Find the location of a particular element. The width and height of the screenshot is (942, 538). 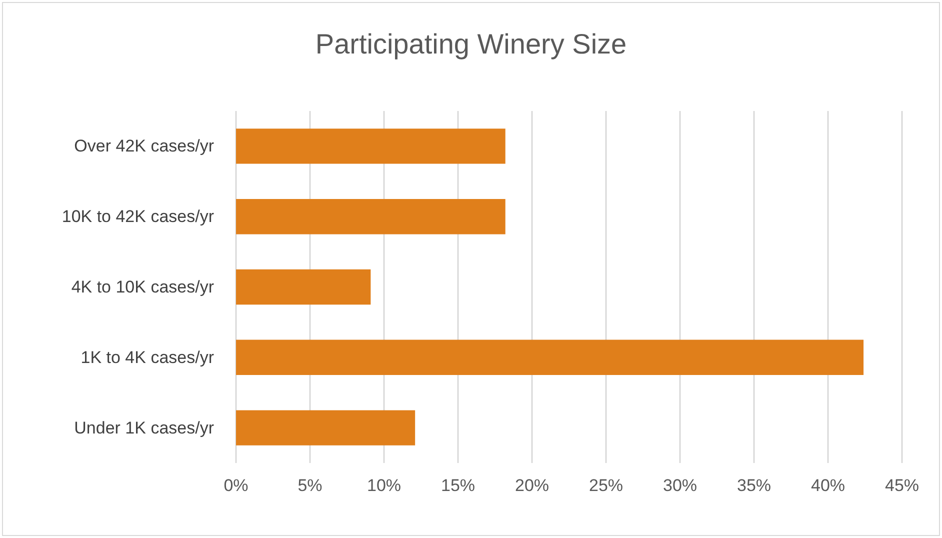

y-tick-label: Under 1K cases/yr is located at coordinates (144, 428).